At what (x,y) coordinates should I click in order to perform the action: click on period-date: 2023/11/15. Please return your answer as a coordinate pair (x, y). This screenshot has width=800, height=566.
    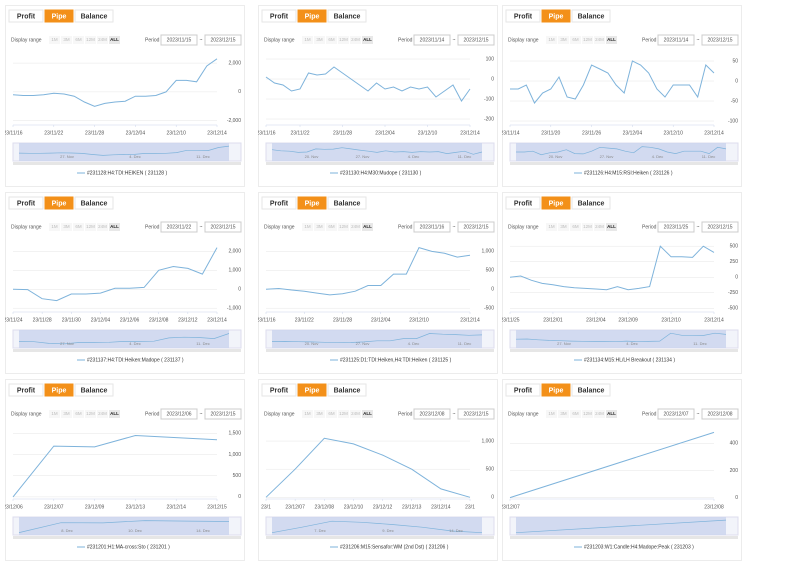
    Looking at the image, I should click on (179, 40).